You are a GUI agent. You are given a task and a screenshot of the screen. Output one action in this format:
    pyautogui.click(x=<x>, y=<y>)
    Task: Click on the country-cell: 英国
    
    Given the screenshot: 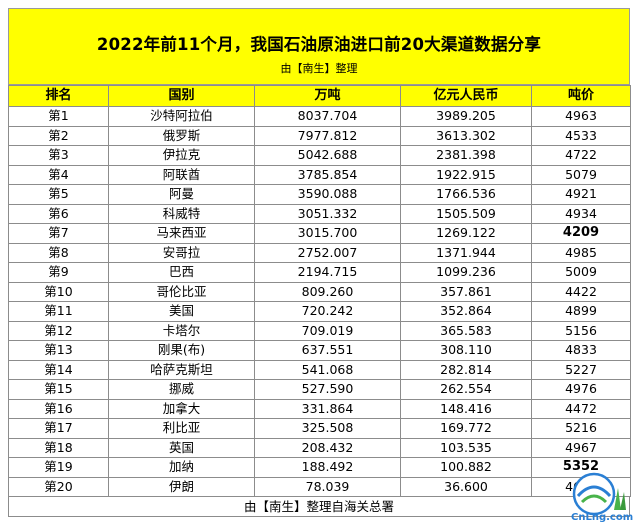 What is the action you would take?
    pyautogui.click(x=181, y=447)
    